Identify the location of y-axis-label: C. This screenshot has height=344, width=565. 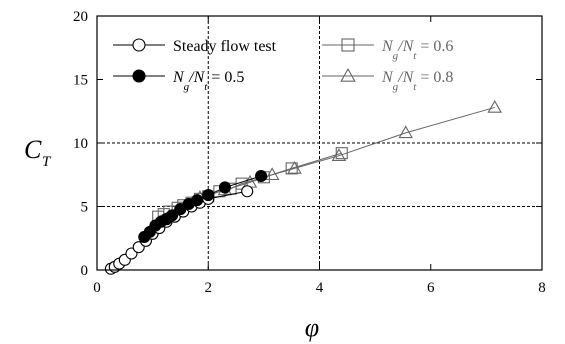
(33, 149).